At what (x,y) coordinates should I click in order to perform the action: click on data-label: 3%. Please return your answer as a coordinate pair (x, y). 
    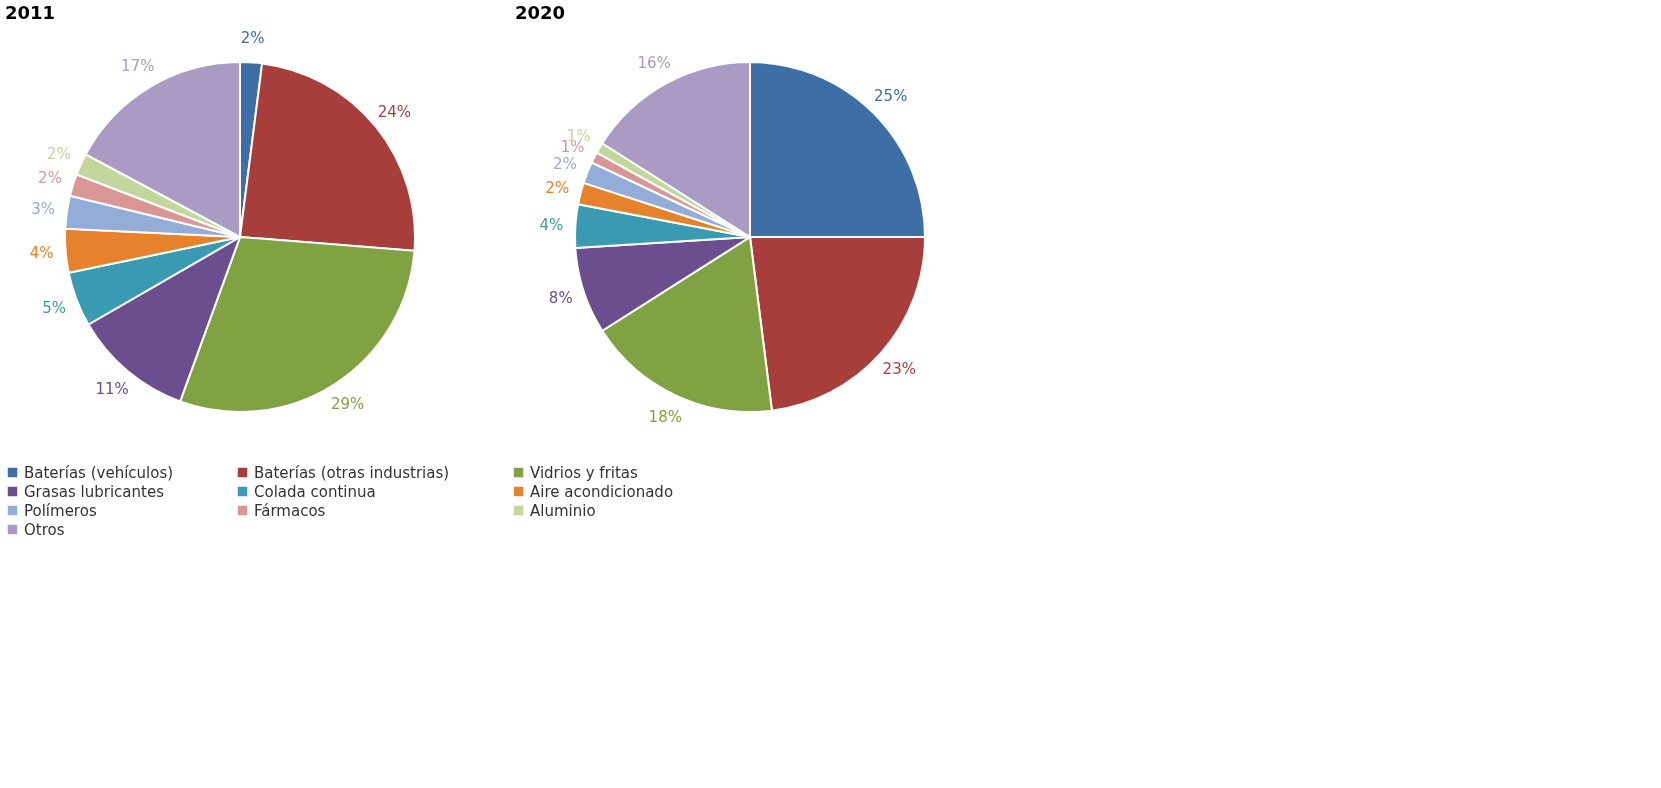
    Looking at the image, I should click on (43, 208).